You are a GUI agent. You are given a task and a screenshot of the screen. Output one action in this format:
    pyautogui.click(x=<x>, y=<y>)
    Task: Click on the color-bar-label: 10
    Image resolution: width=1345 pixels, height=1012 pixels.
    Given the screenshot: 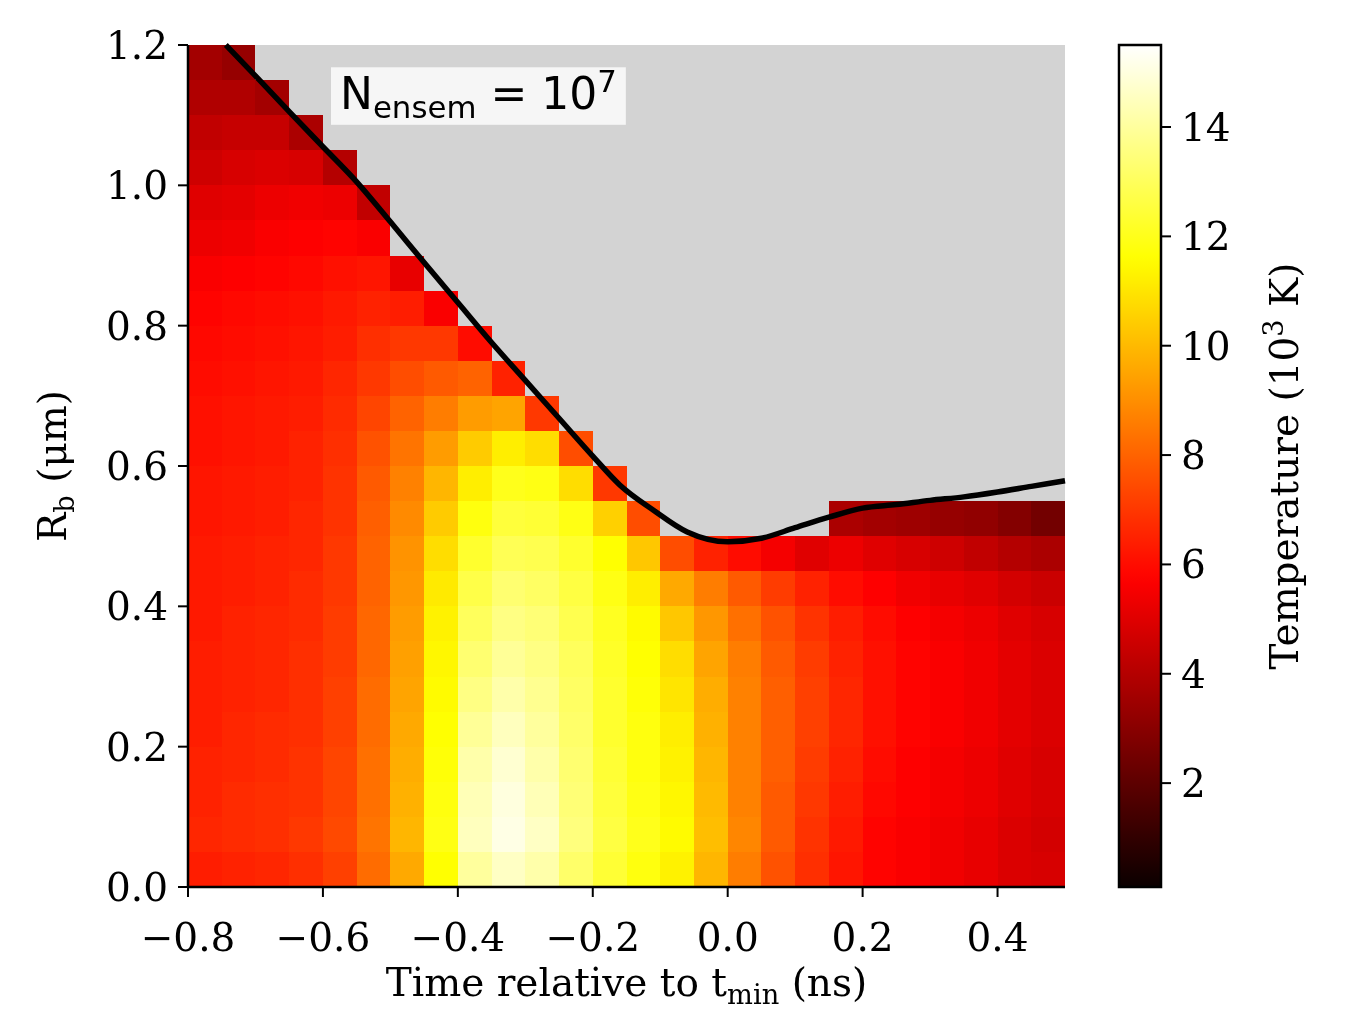 What is the action you would take?
    pyautogui.click(x=1206, y=346)
    